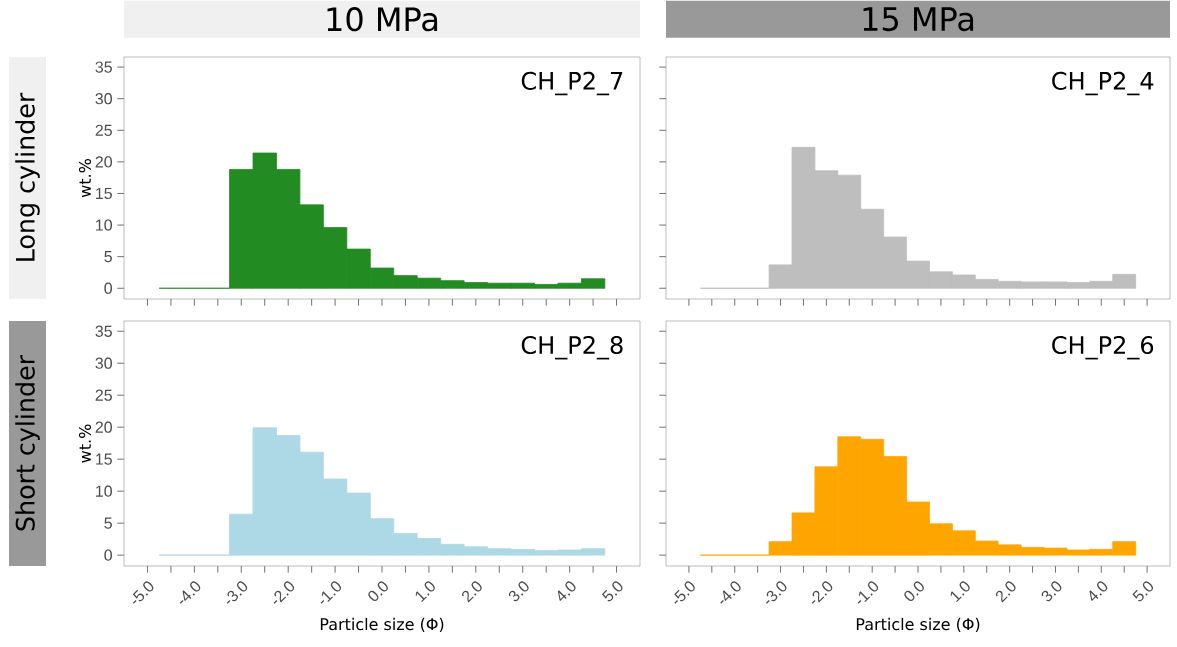 This screenshot has width=1177, height=647. Describe the element at coordinates (1103, 347) in the screenshot. I see `annotation: CH_P2_6` at that location.